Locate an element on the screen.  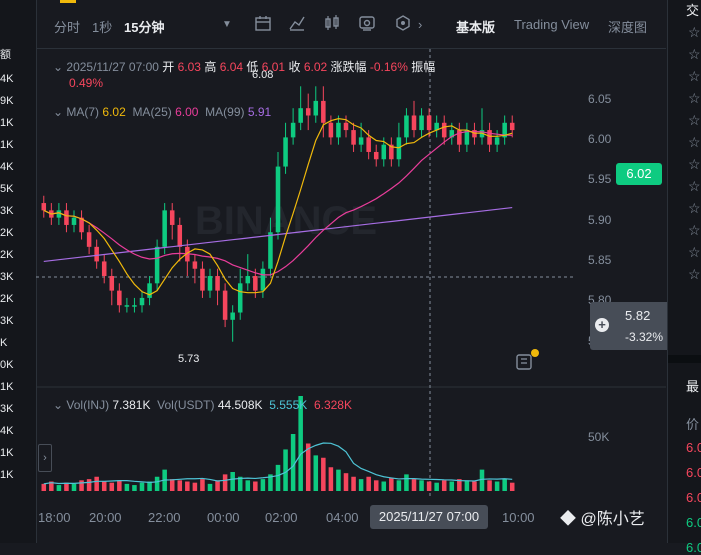
settings-icon is located at coordinates (367, 23).